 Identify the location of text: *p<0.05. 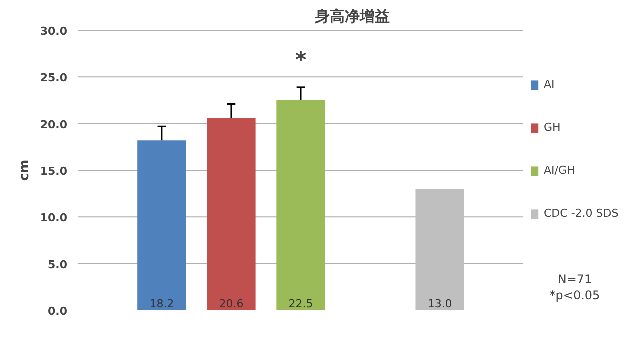
(575, 295).